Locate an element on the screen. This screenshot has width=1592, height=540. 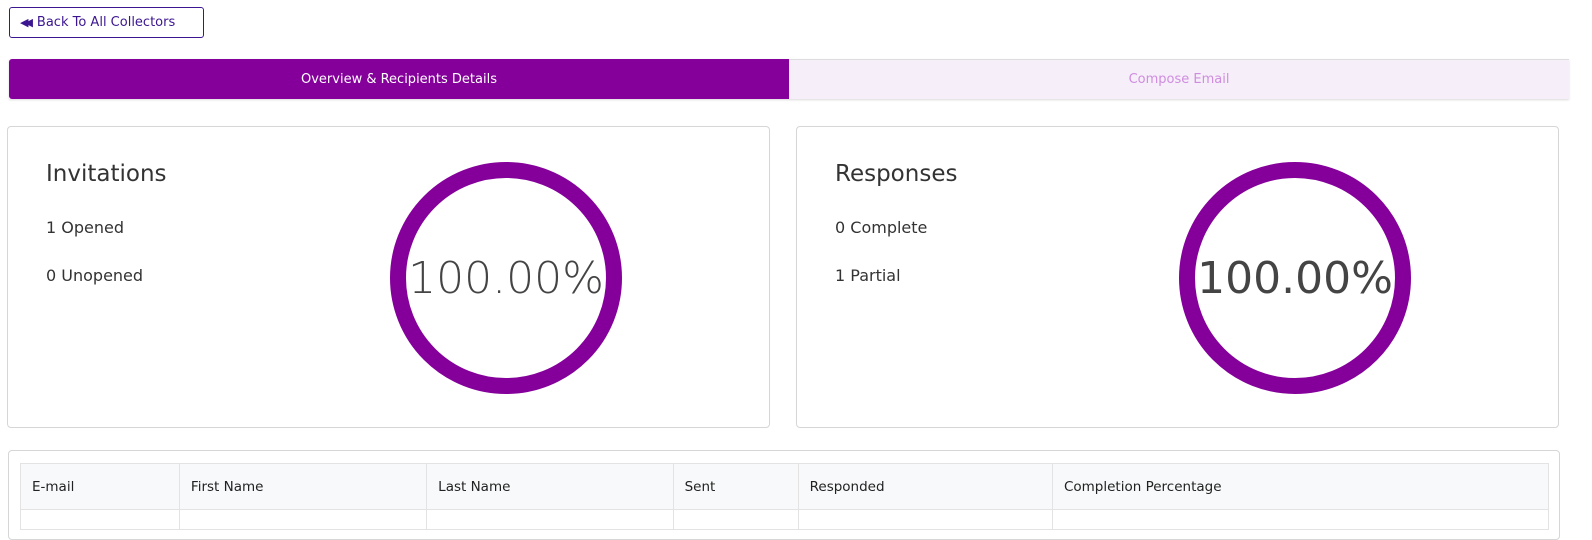
tab-compose-email: Compose Email is located at coordinates (1179, 79).